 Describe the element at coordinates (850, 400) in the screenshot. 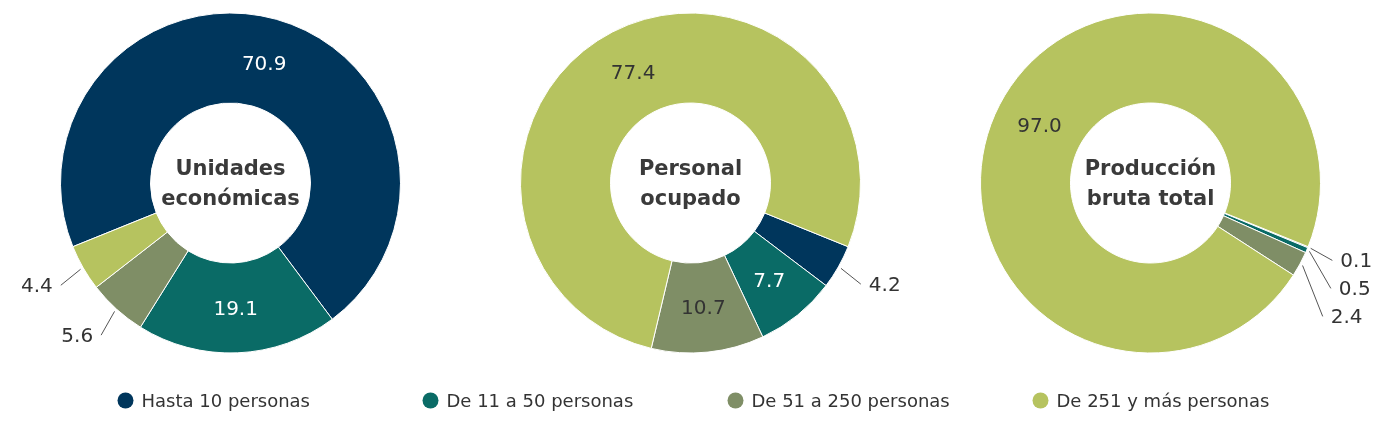

I see `legend-label: De 51 a 250 personas` at that location.